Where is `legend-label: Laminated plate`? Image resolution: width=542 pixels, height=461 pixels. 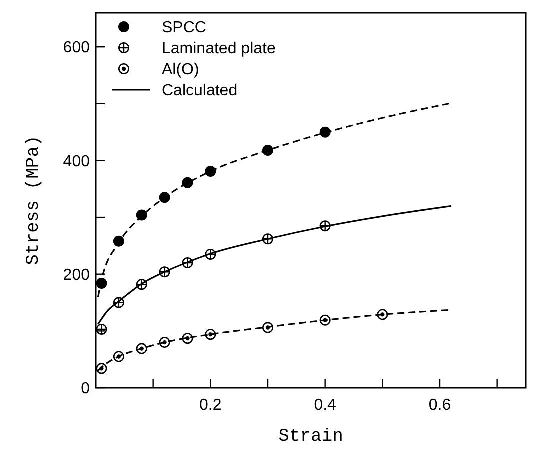 legend-label: Laminated plate is located at coordinates (219, 49).